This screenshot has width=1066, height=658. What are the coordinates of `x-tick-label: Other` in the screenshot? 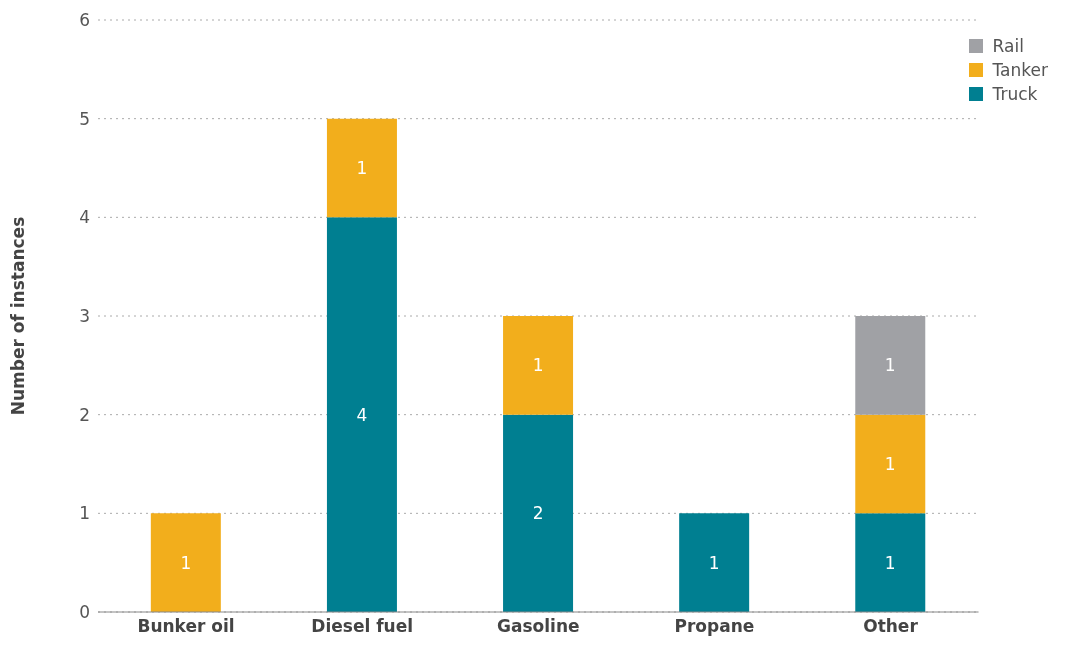 It's located at (891, 626).